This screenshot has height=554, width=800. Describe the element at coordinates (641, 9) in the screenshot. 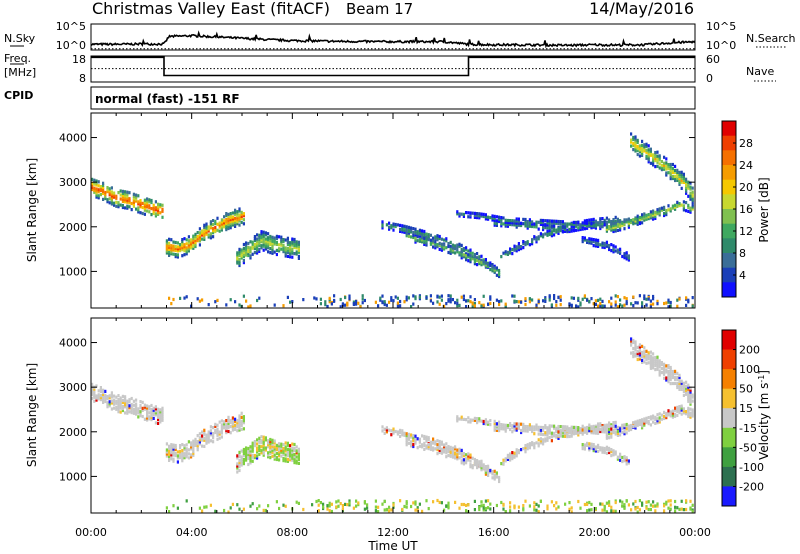

I see `date-label: 14/May/2016` at that location.